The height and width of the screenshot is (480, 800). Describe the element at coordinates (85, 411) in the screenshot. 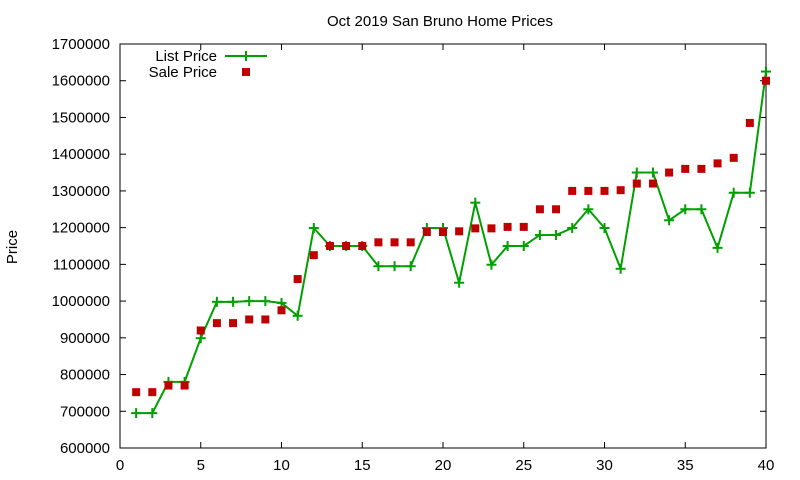

I see `y-tick-label: 700000` at that location.